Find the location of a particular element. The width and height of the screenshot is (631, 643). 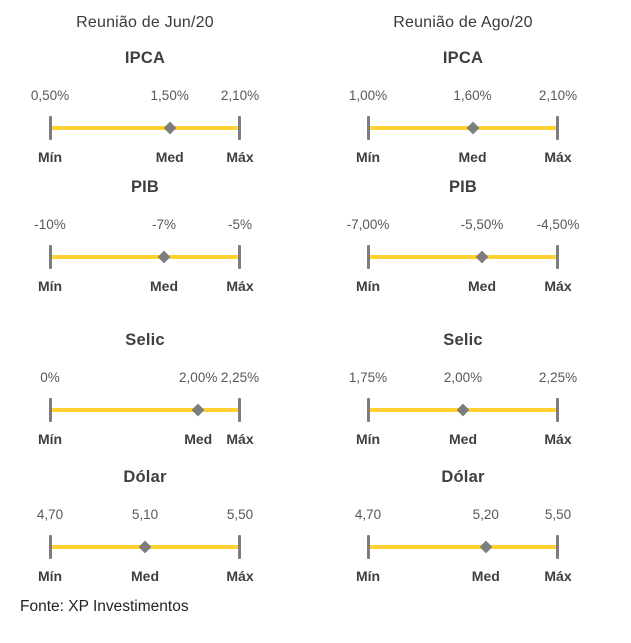

indicator-title: Selic is located at coordinates (145, 340).